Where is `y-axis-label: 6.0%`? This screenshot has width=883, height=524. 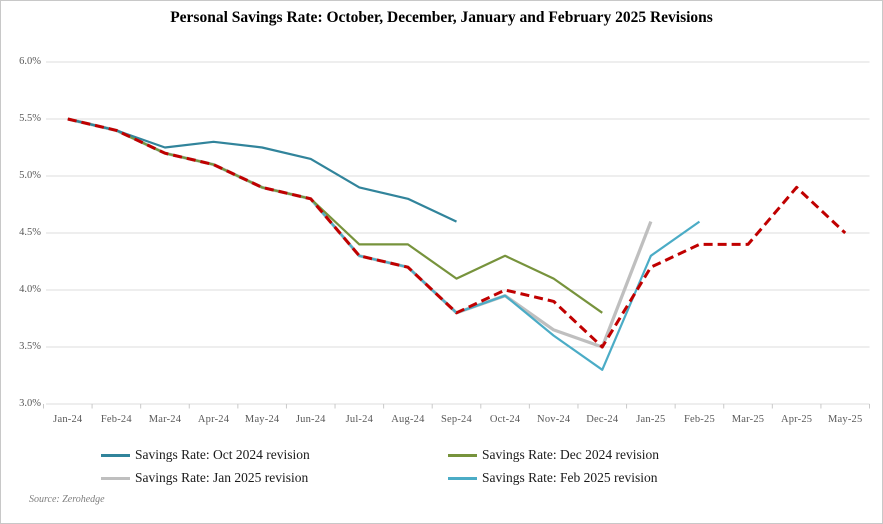
y-axis-label: 6.0% is located at coordinates (30, 61).